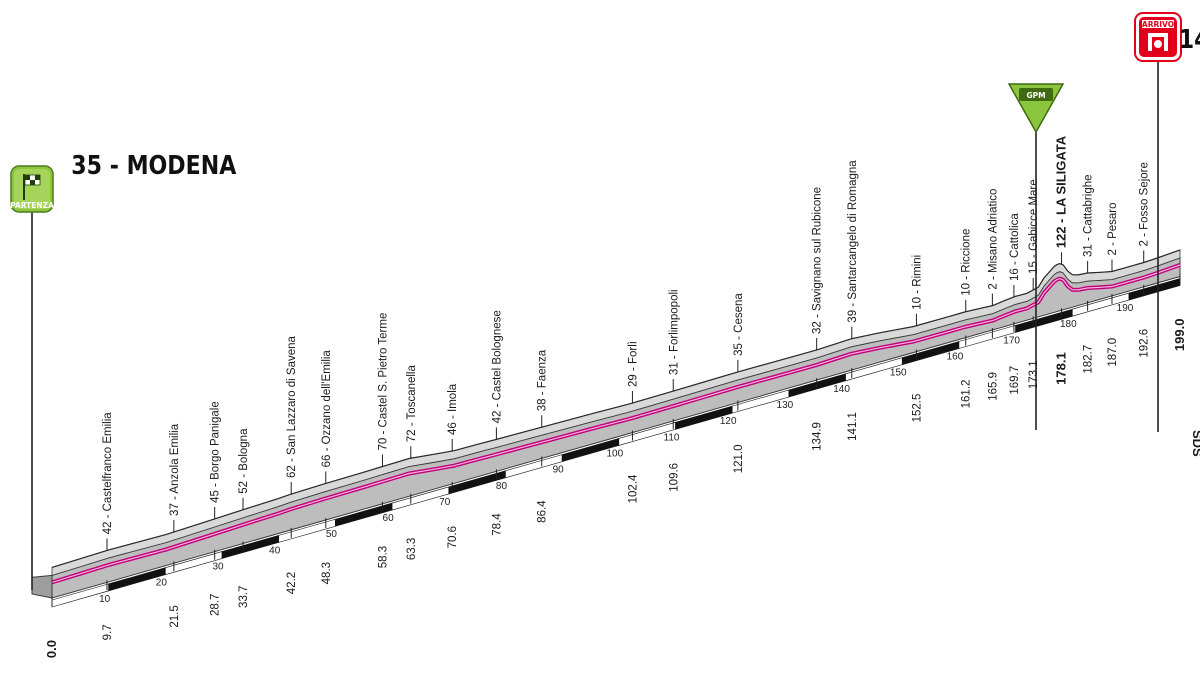  I want to click on flag-icon, so click(32, 187).